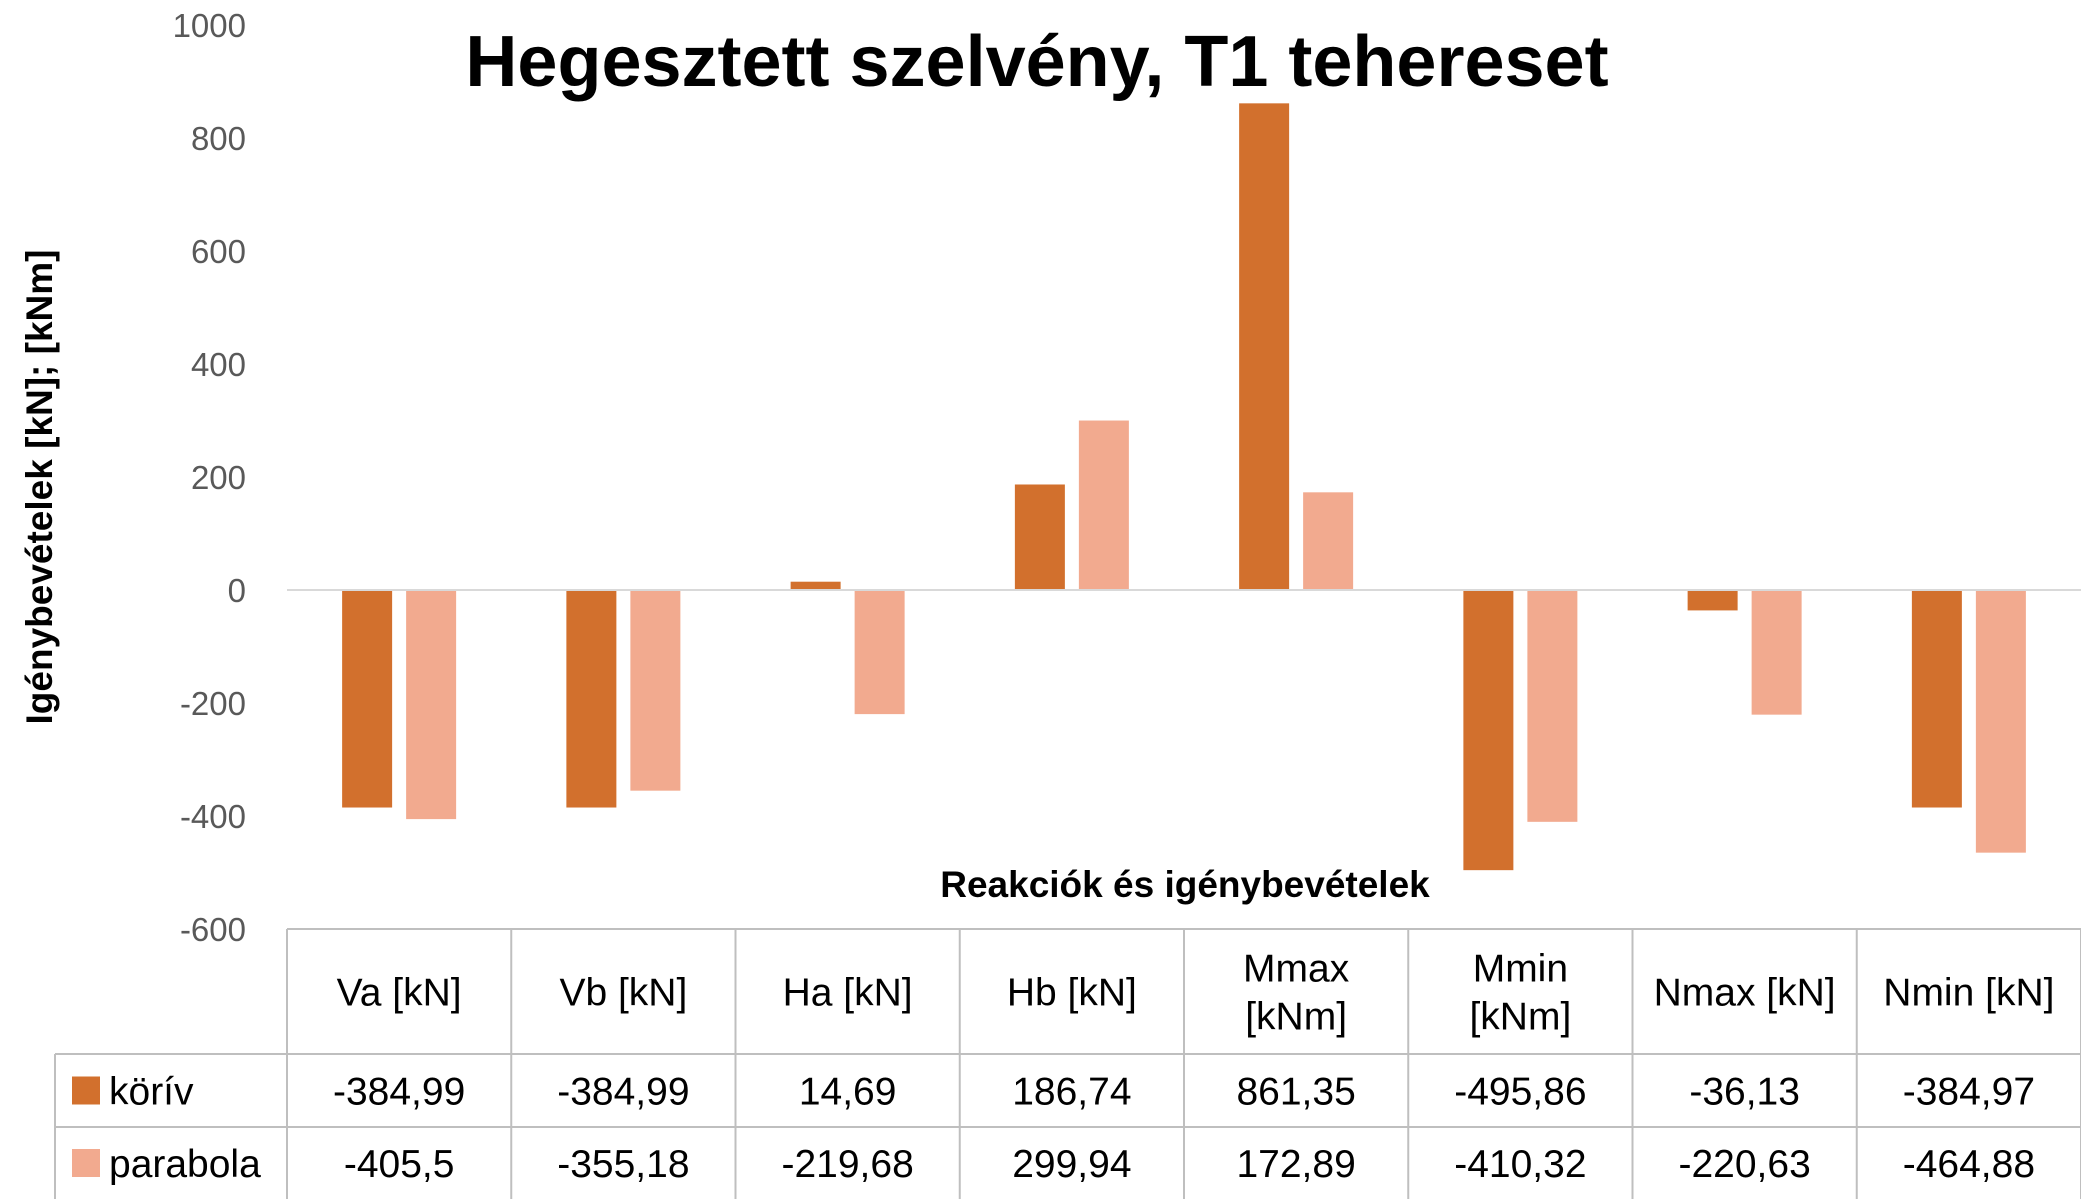 Image resolution: width=2081 pixels, height=1199 pixels. What do you see at coordinates (1036, 62) in the screenshot?
I see `chart-title: Hegesztett szelvény, T1 tehereset` at bounding box center [1036, 62].